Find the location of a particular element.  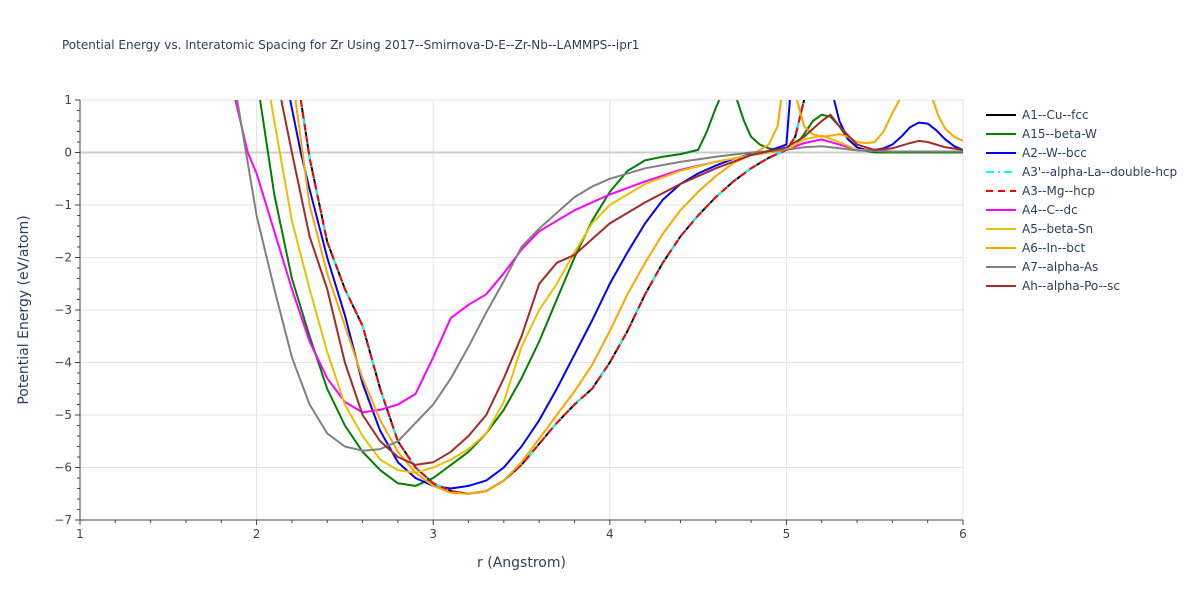

legend-item: A5--beta-Sn is located at coordinates (1081, 228).